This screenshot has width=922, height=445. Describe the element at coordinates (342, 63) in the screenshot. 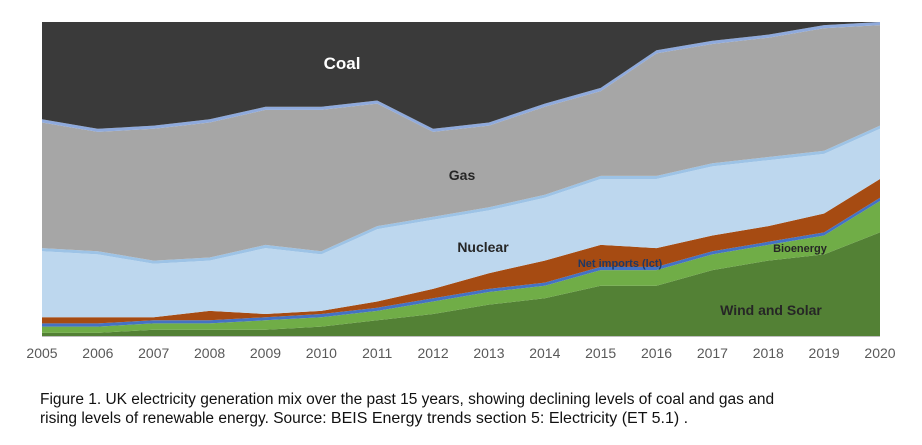

I see `series-label-coal: Coal` at that location.